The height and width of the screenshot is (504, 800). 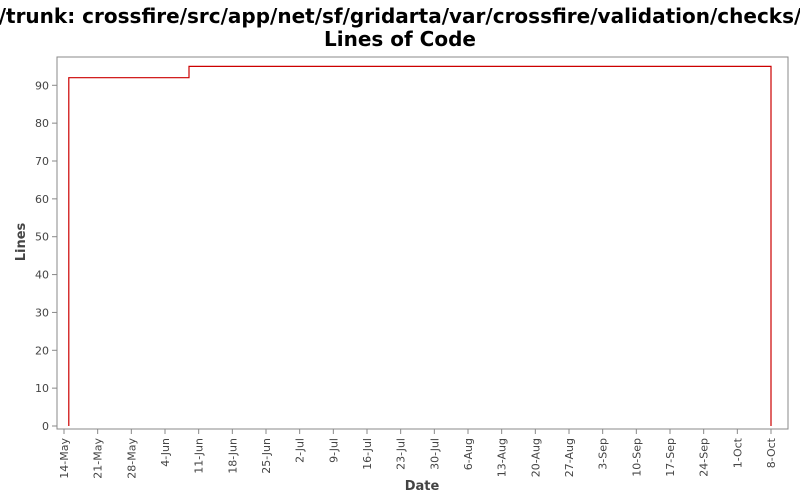 I want to click on x-tick-label: 10-Sep, so click(x=636, y=457).